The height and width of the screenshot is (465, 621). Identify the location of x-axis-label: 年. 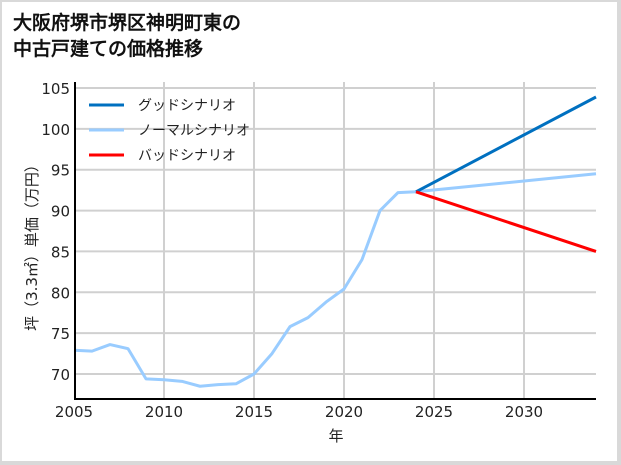
(335, 436).